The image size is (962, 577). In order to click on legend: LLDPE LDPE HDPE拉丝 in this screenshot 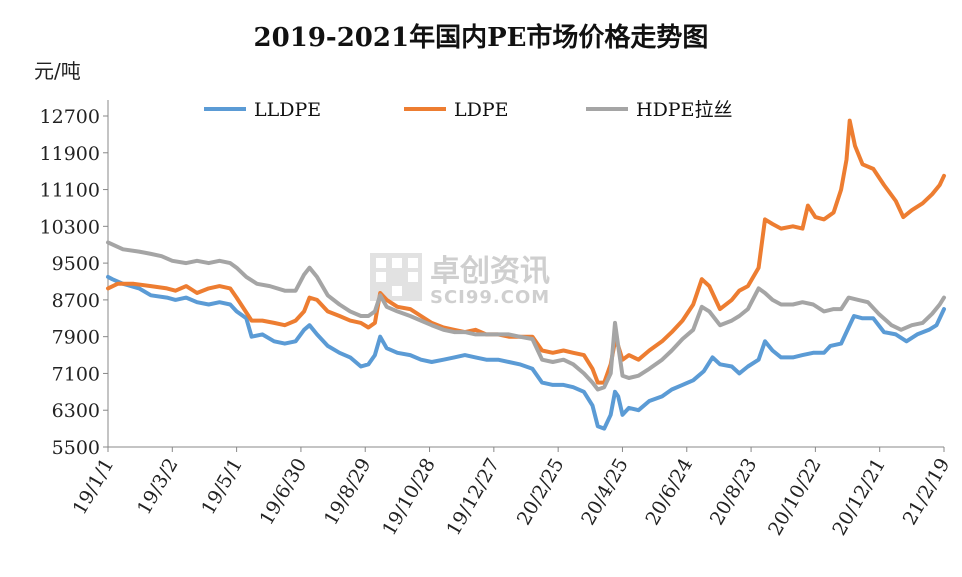, I will do `click(468, 110)`.